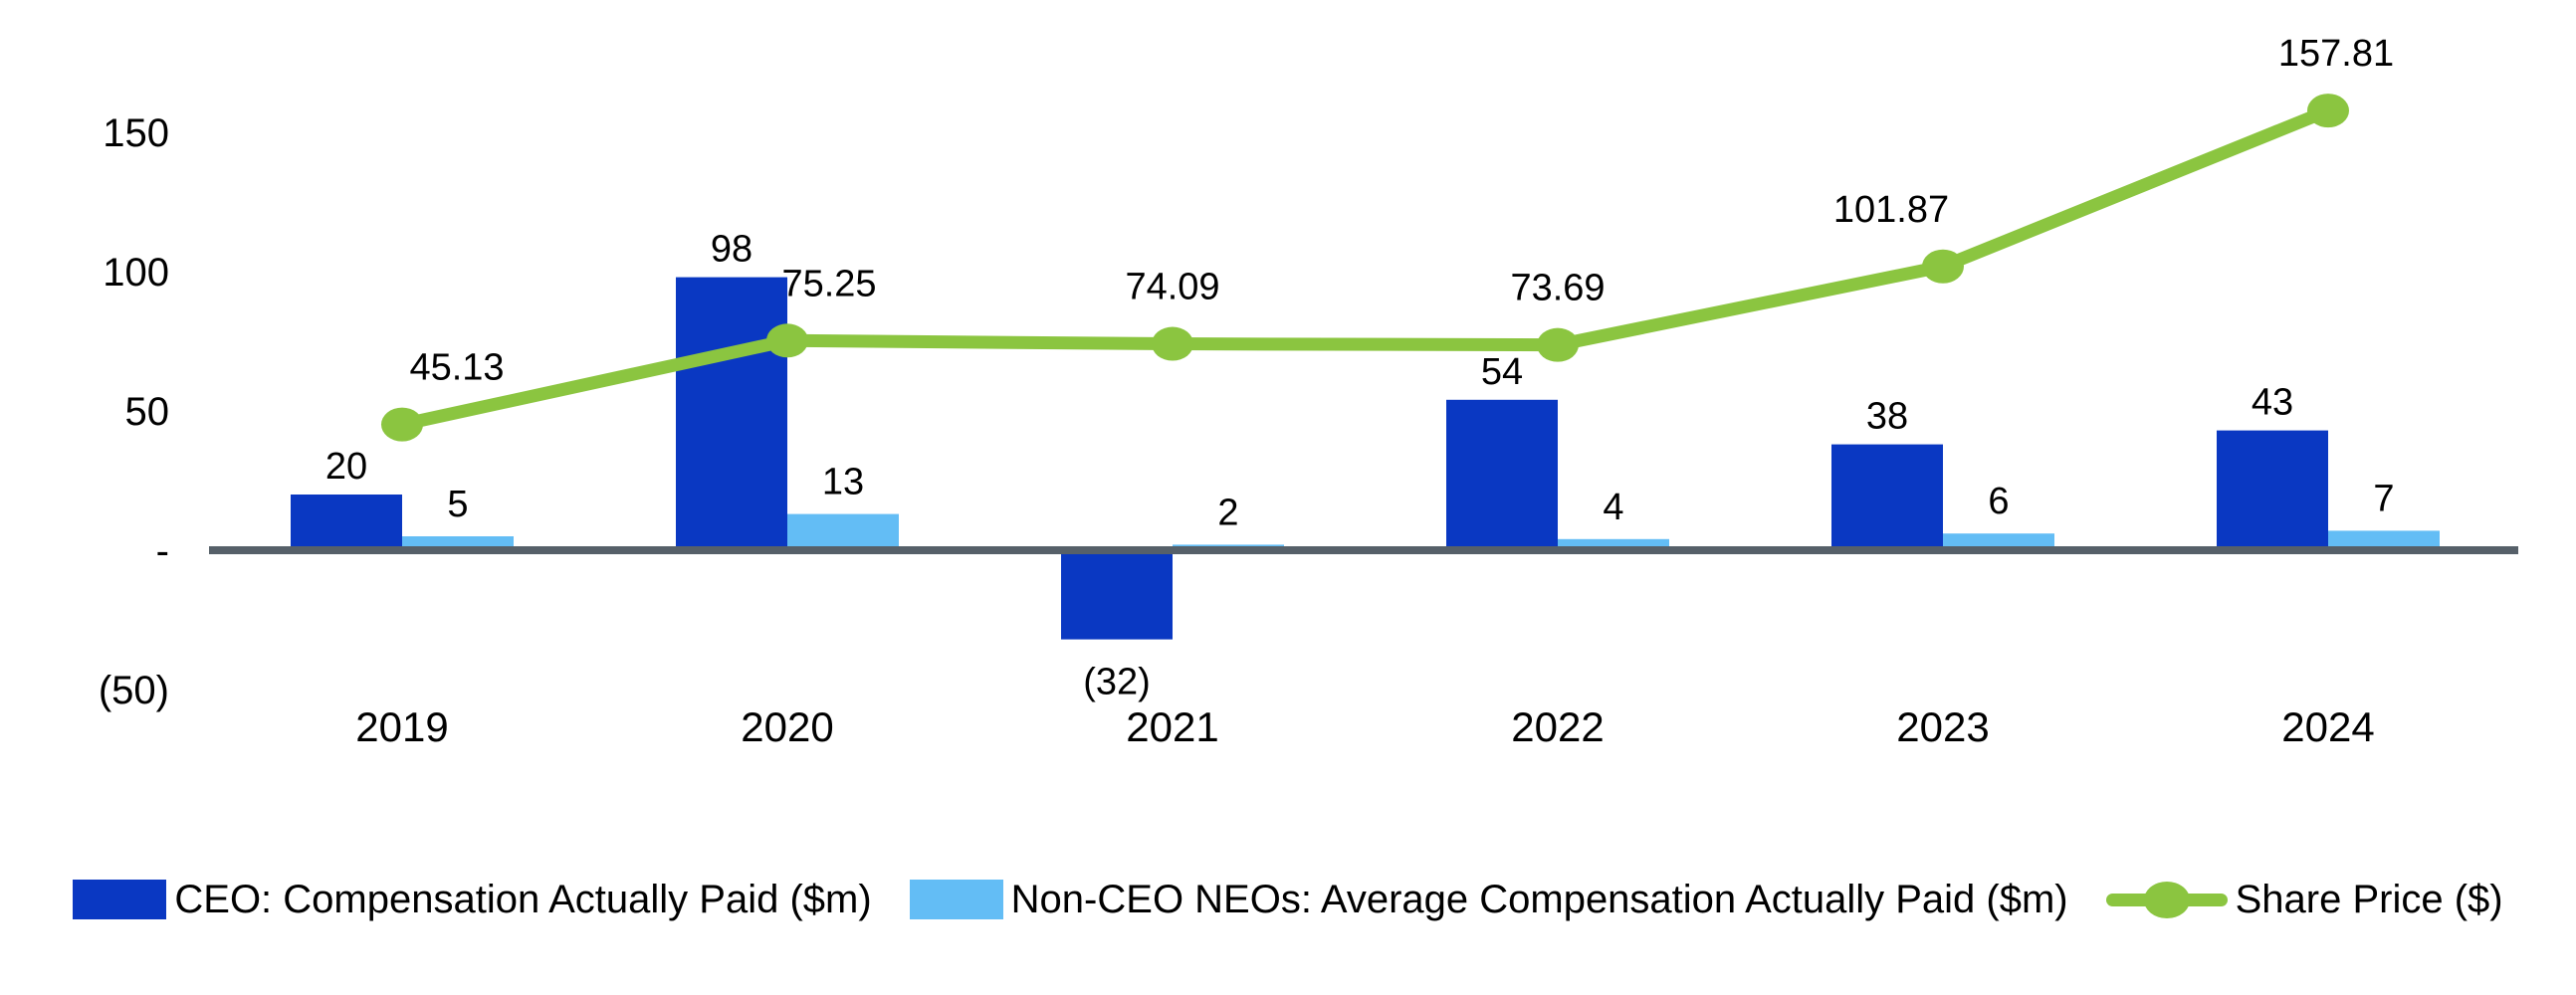 This screenshot has height=995, width=2576. Describe the element at coordinates (136, 273) in the screenshot. I see `y-axis-tick-100: 100` at that location.